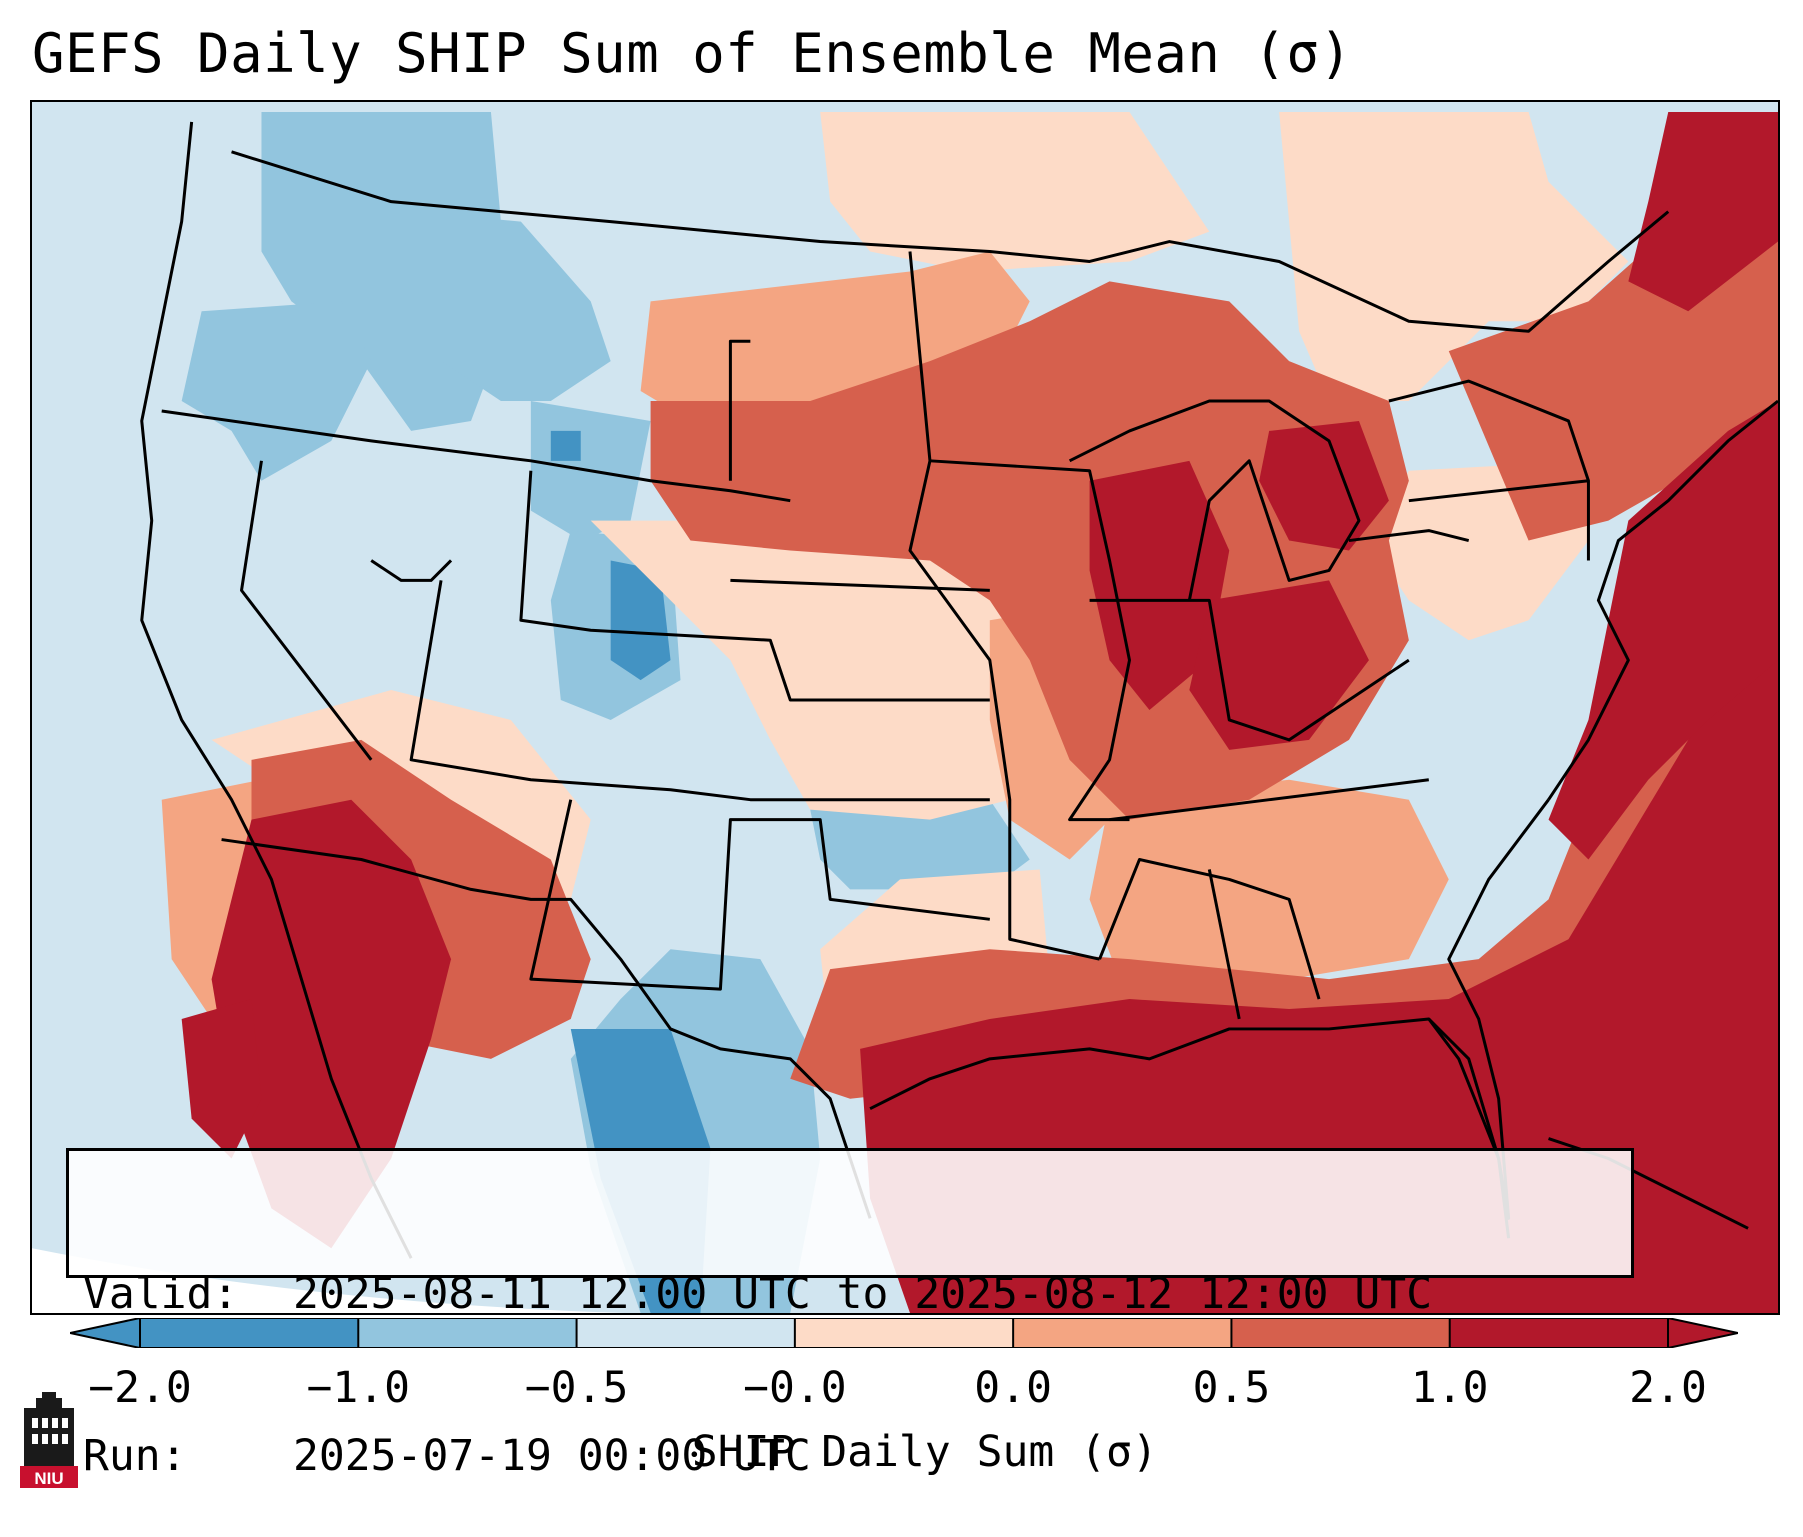  What do you see at coordinates (1231, 1388) in the screenshot?
I see `colorbar-tick-label: 0.5` at bounding box center [1231, 1388].